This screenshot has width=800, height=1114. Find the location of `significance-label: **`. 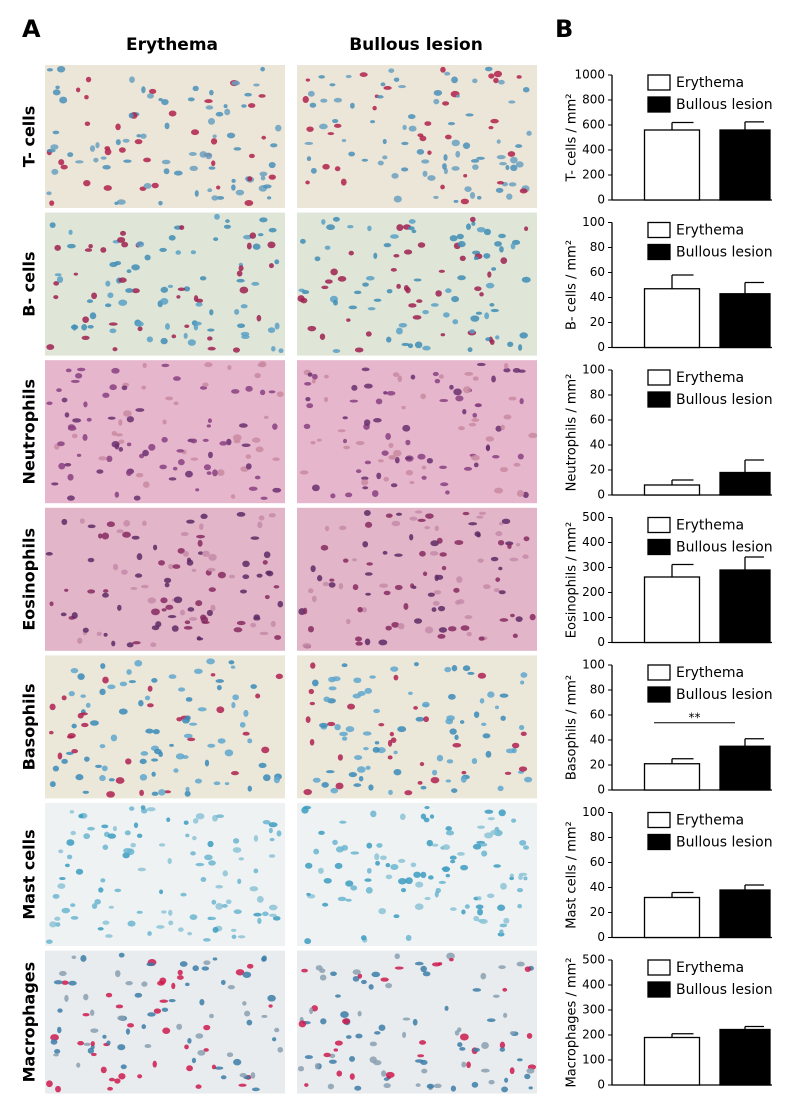

significance-label: ** is located at coordinates (695, 717).